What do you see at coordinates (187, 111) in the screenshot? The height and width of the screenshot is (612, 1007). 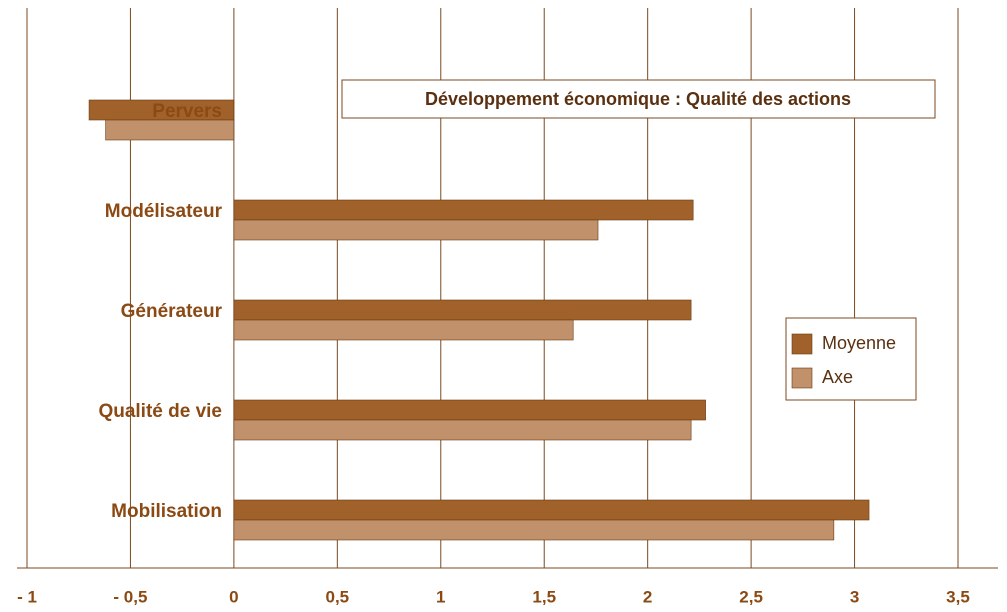 I see `category-label: Pervers` at bounding box center [187, 111].